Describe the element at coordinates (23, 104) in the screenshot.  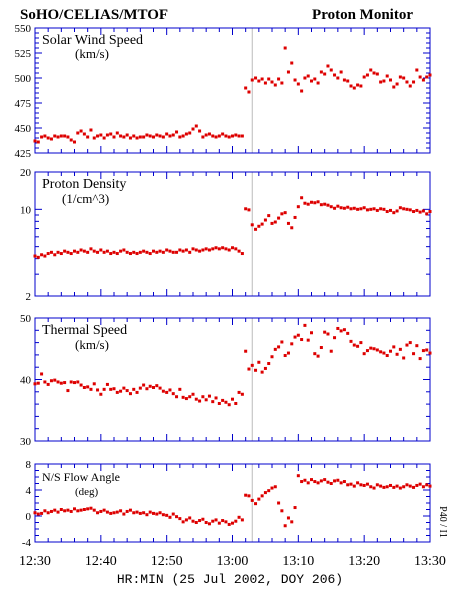
I see `y-tick-label: 475` at that location.